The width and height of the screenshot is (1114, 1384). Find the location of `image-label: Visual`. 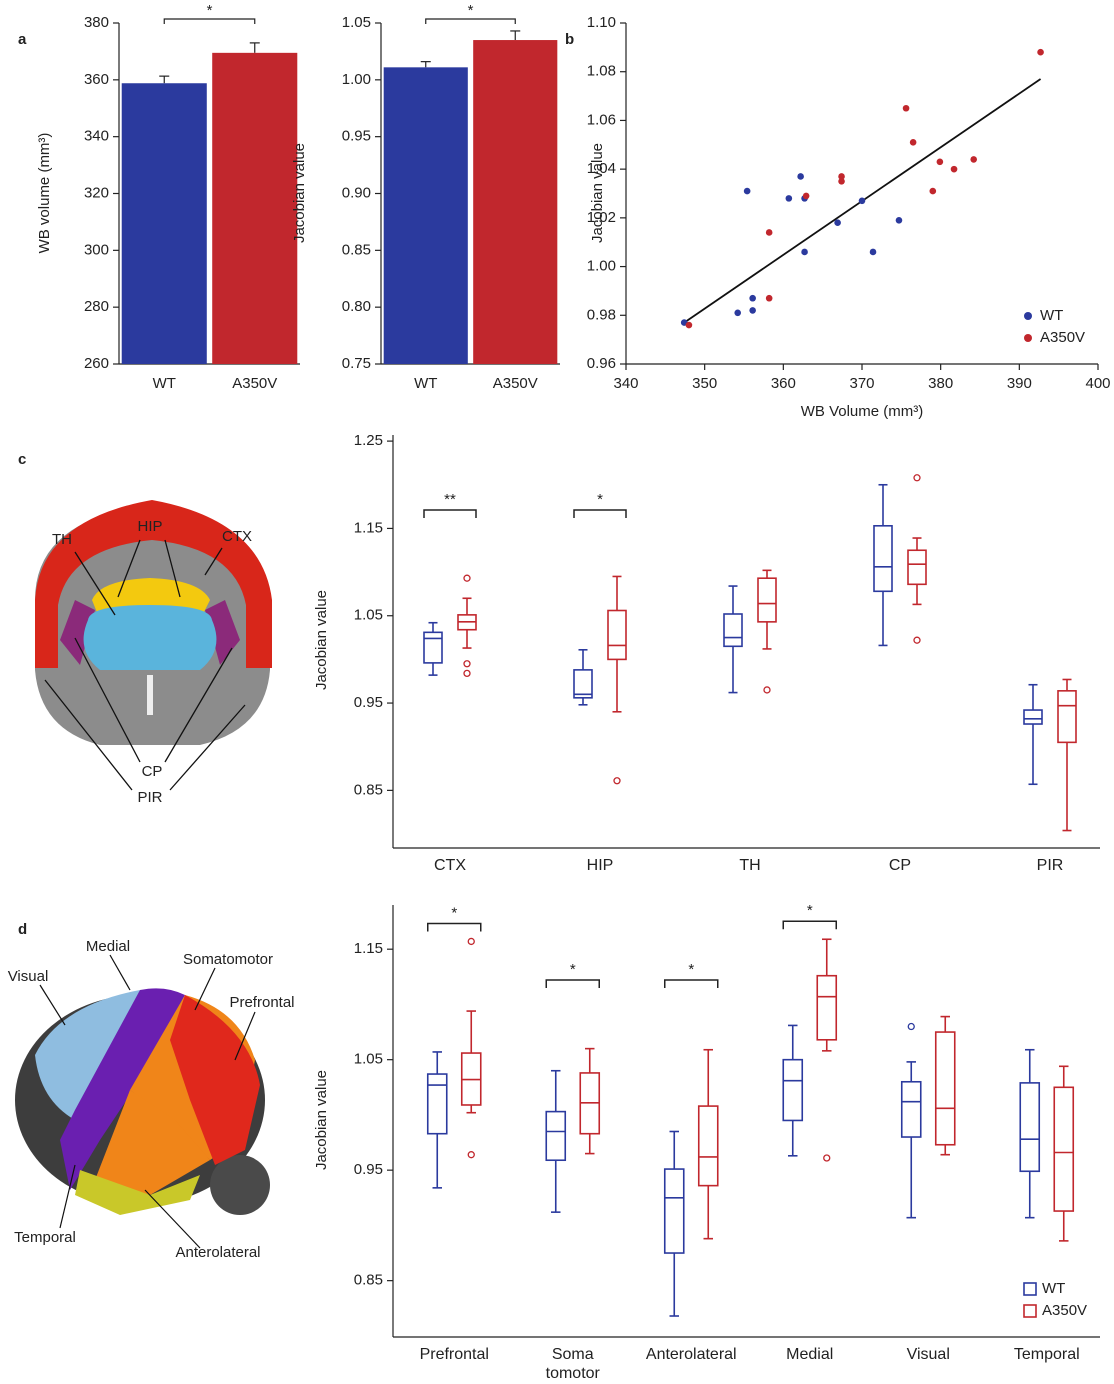

image-label: Visual is located at coordinates (28, 976).